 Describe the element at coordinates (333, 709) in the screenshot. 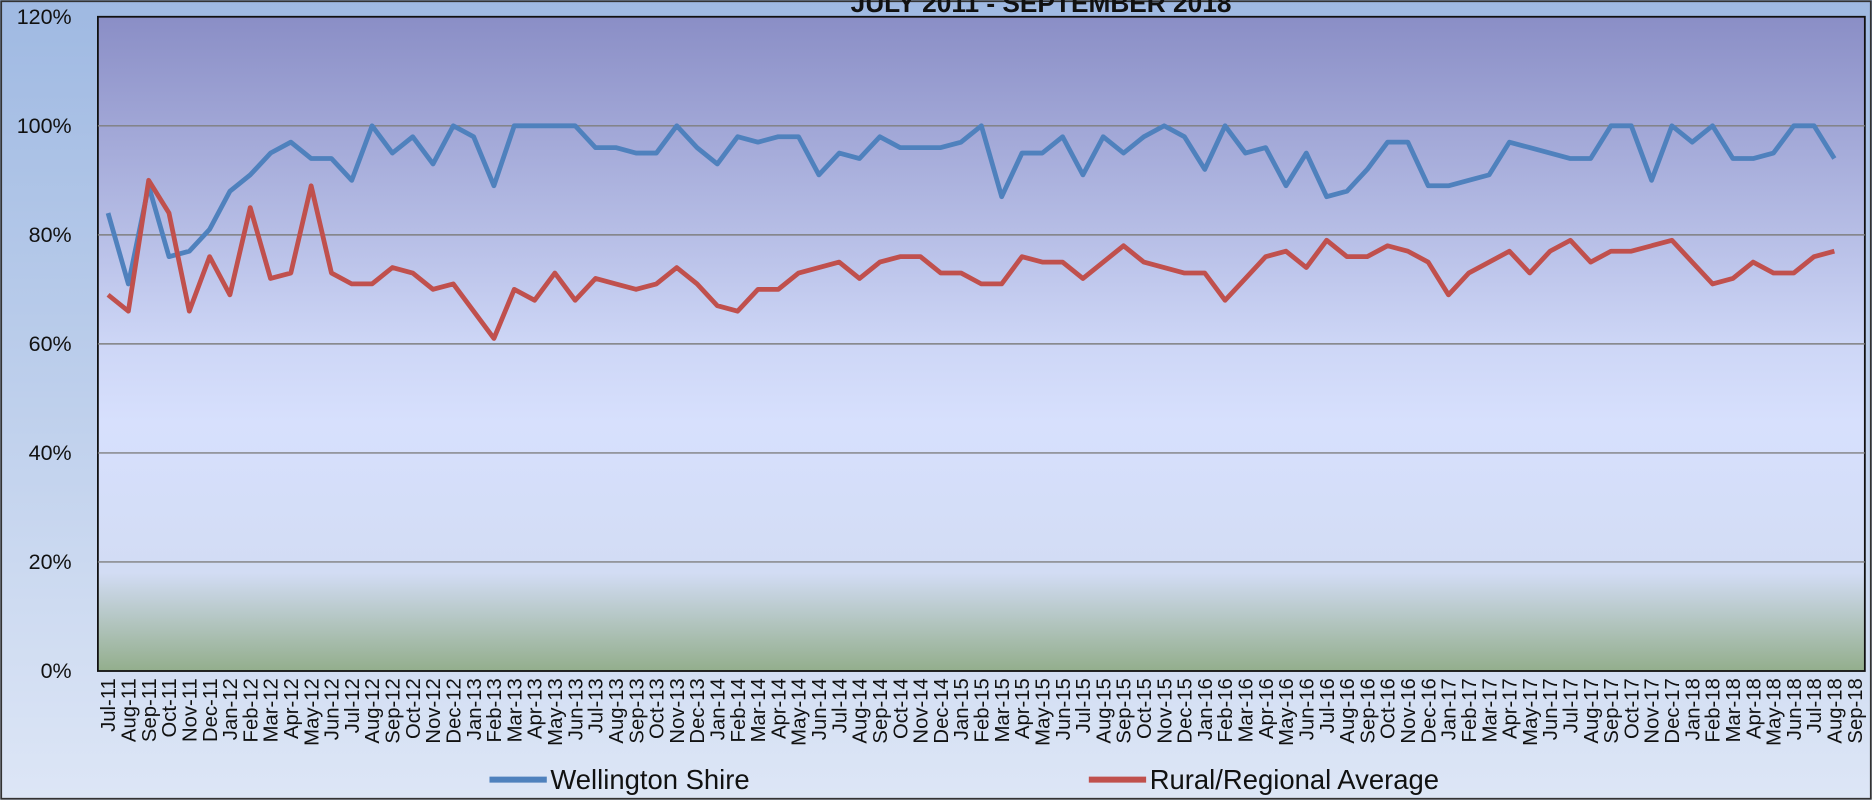

I see `x-tick-label: Jun-12` at that location.